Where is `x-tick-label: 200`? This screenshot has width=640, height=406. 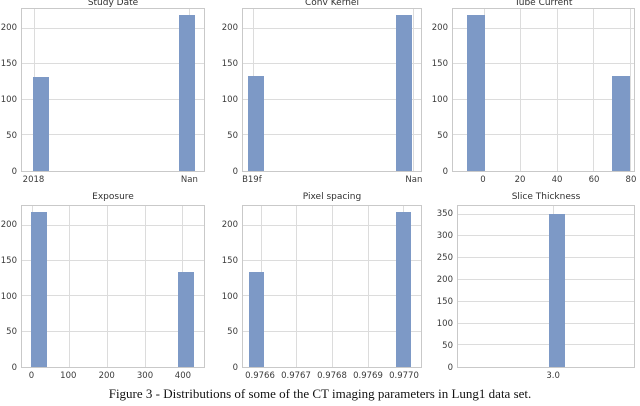
x-tick-label: 200 is located at coordinates (106, 376).